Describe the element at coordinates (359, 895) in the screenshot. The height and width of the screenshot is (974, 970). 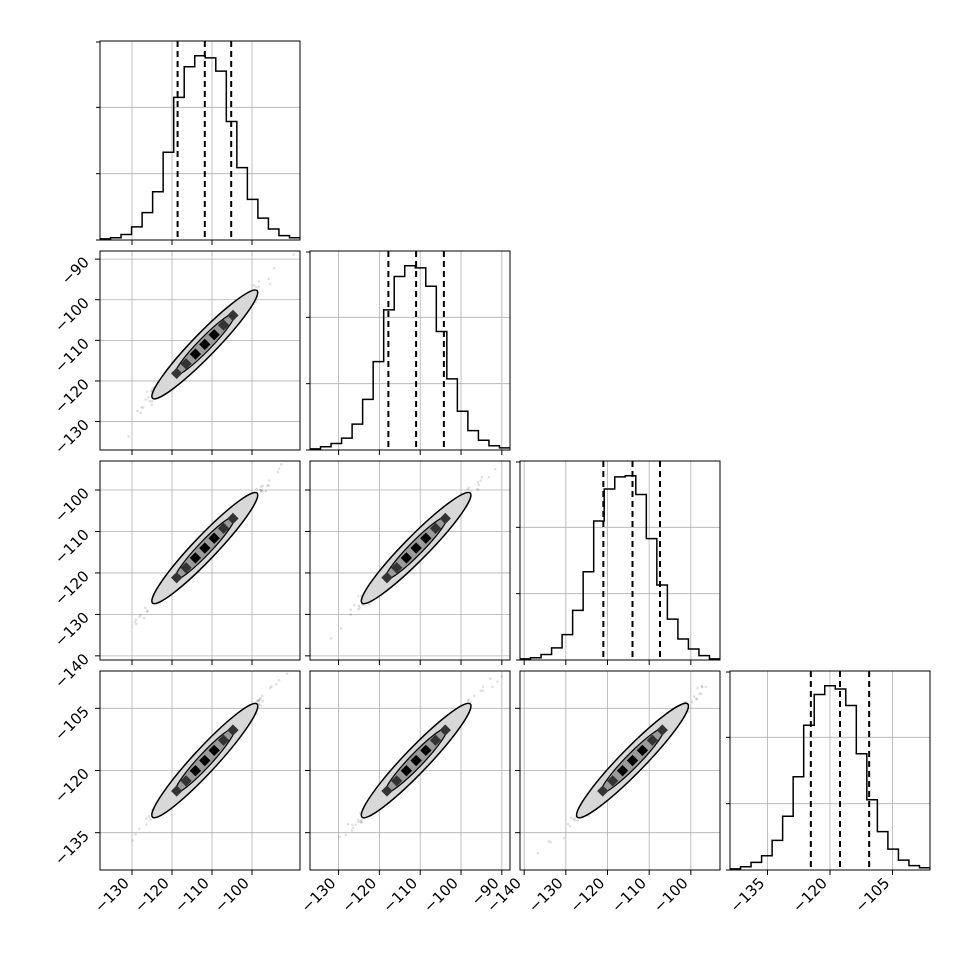
I see `x-tick-label: −120` at that location.